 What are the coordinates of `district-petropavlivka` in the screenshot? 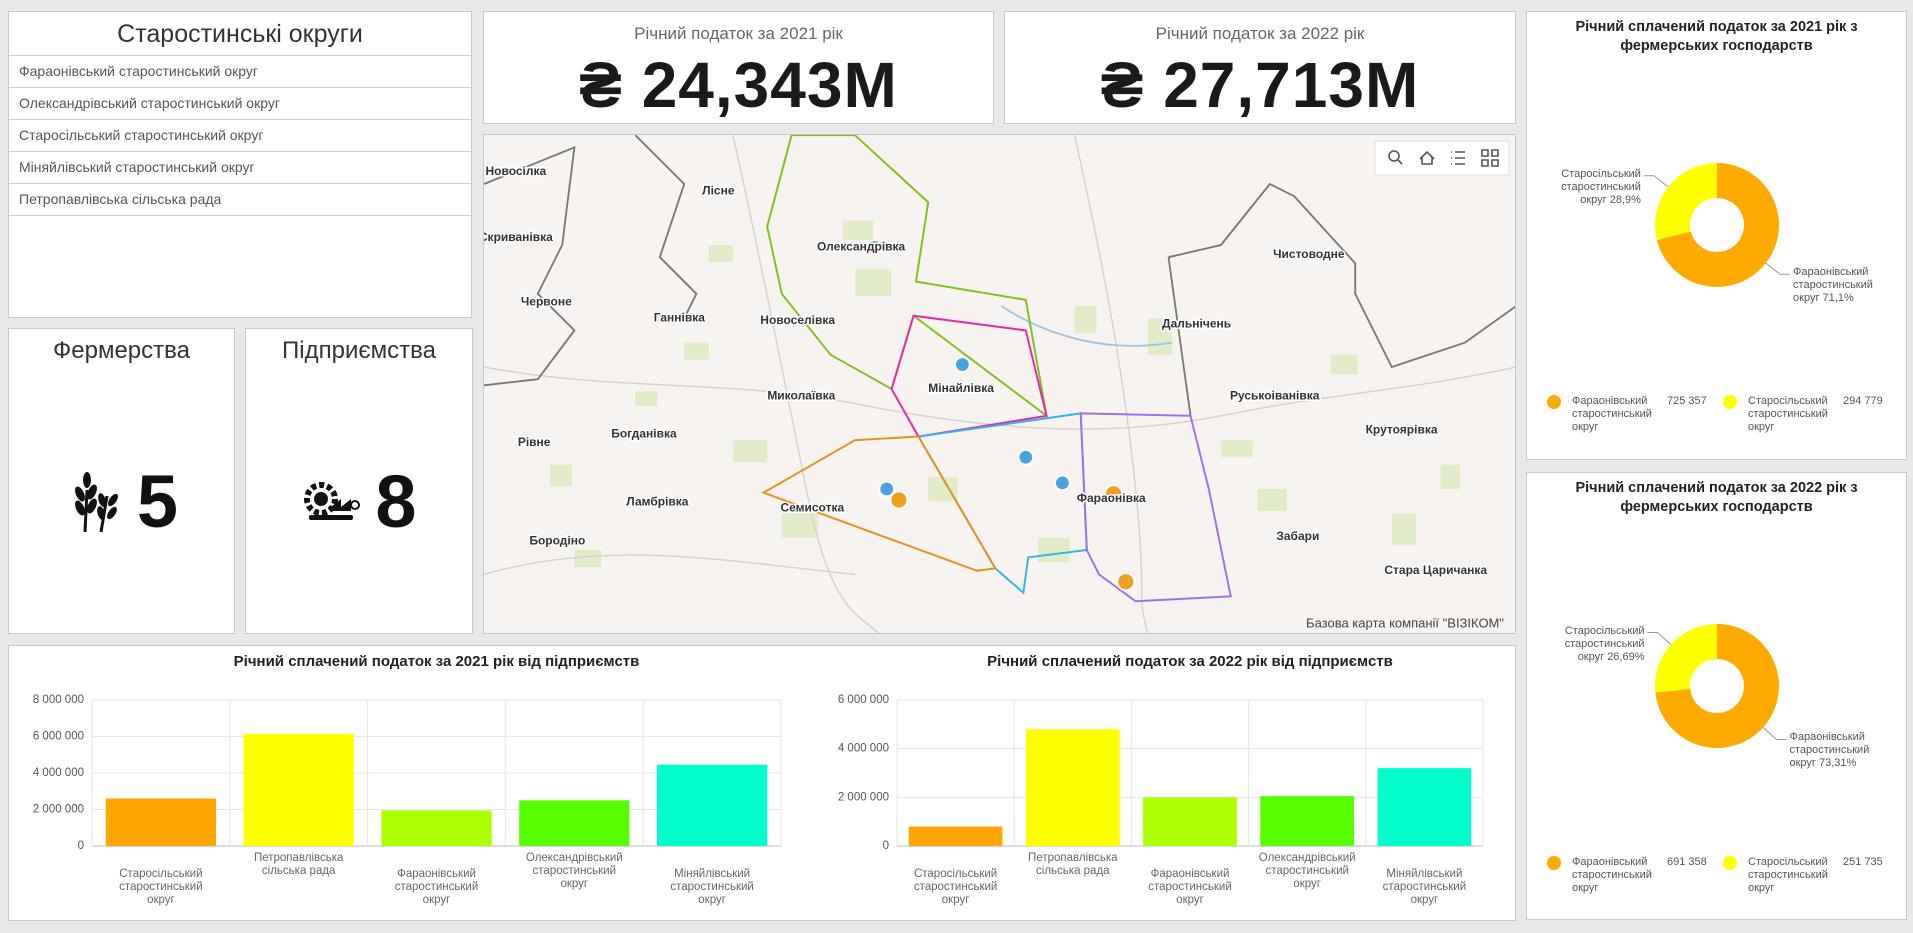 It's located at (1155, 507).